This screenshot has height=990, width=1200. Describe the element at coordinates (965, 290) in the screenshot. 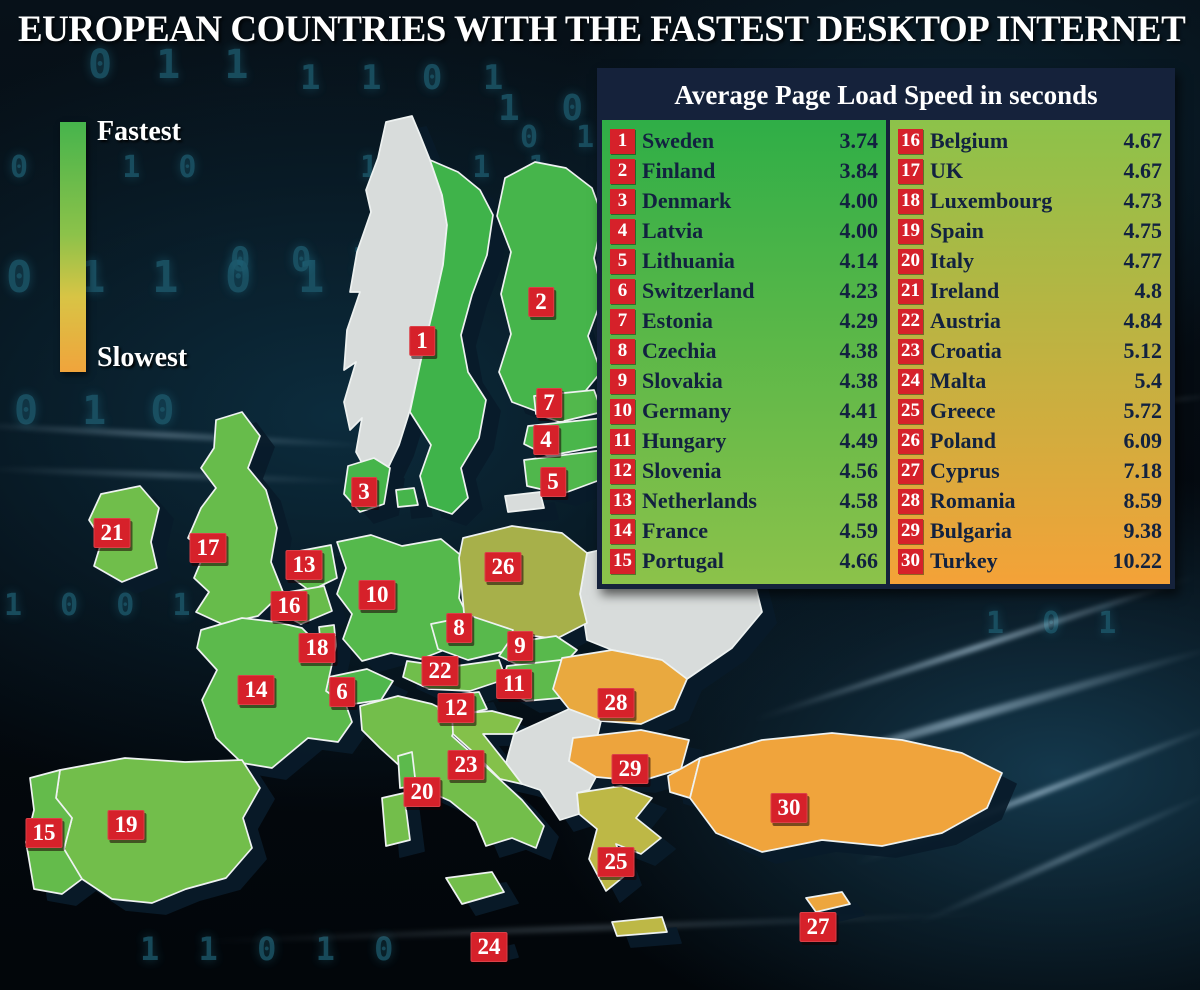

I see `country-name: Ireland` at that location.